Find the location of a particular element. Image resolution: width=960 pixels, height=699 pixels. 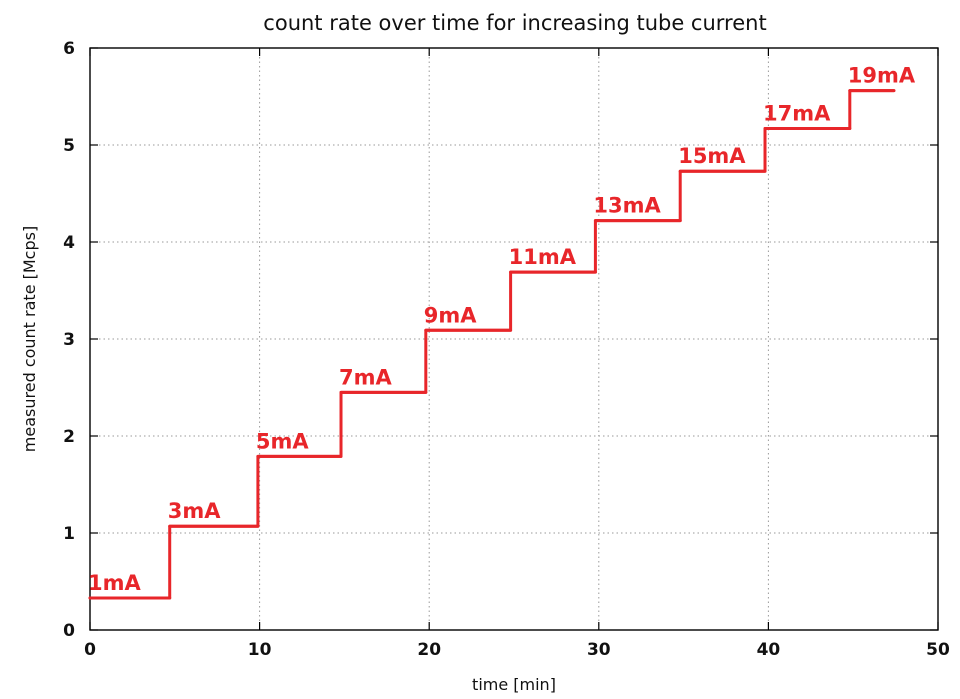

x-tick-label: 30 is located at coordinates (599, 650).